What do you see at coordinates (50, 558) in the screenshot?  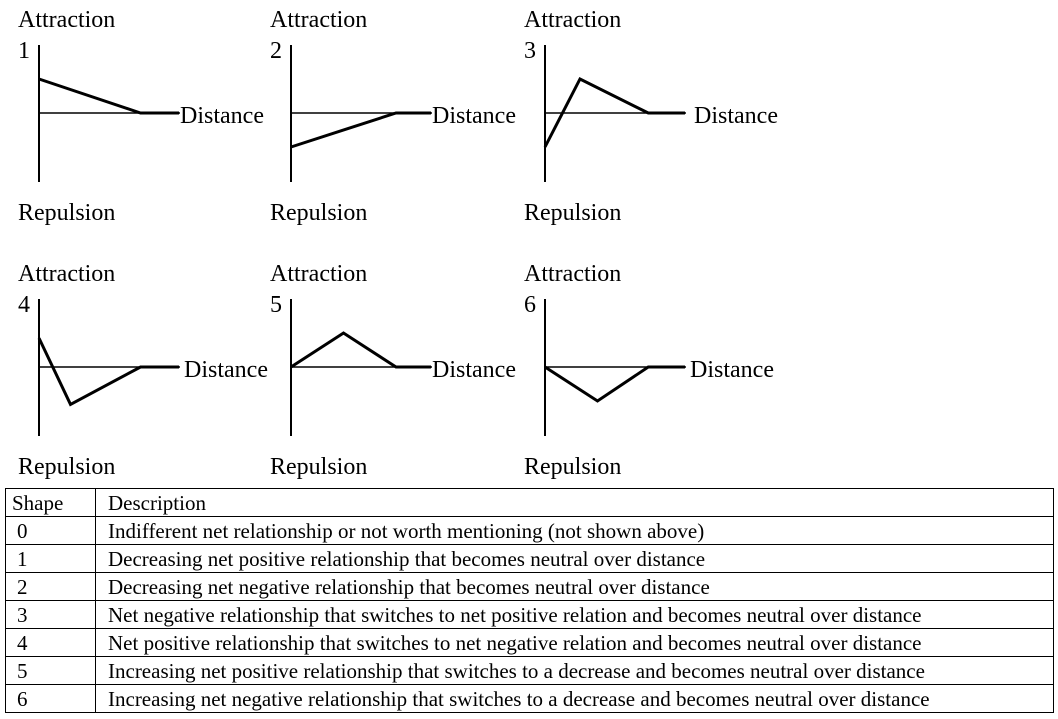 I see `shape-cell: 1` at bounding box center [50, 558].